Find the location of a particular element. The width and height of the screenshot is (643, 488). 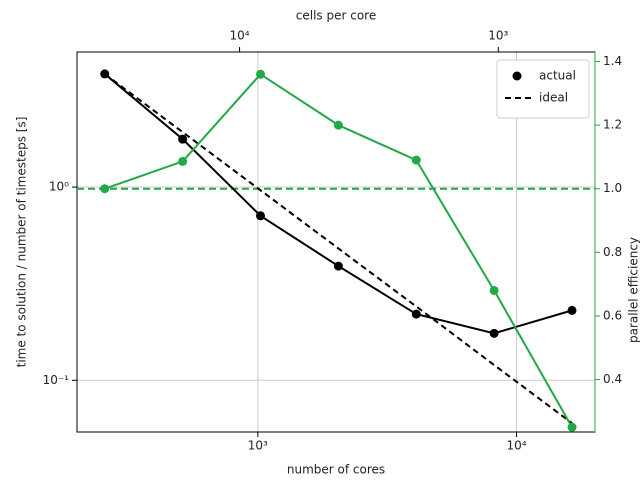

y2-tick-label: 1.2 is located at coordinates (612, 125).